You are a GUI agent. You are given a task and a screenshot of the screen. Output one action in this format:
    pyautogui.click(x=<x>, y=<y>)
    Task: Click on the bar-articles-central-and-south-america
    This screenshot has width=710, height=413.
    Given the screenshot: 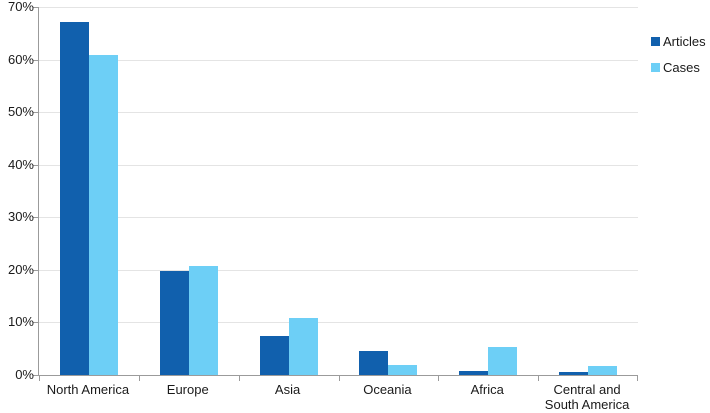 What is the action you would take?
    pyautogui.click(x=574, y=373)
    